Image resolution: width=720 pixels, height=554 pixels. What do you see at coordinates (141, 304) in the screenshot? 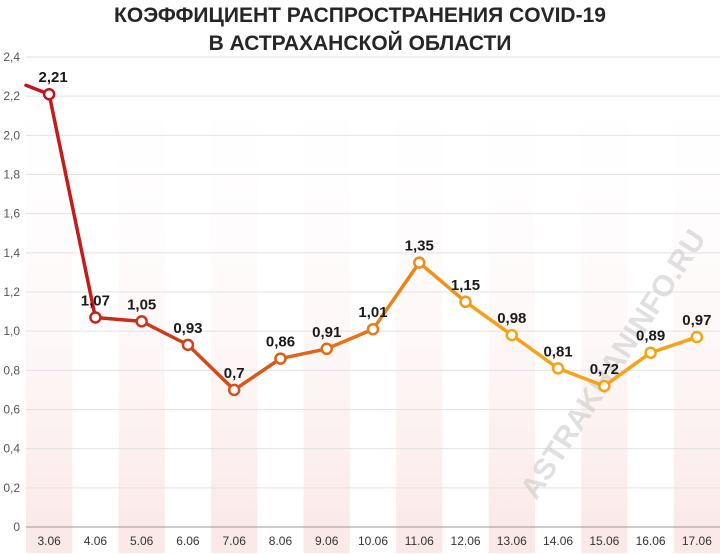
I see `data-label: 1,05` at bounding box center [141, 304].